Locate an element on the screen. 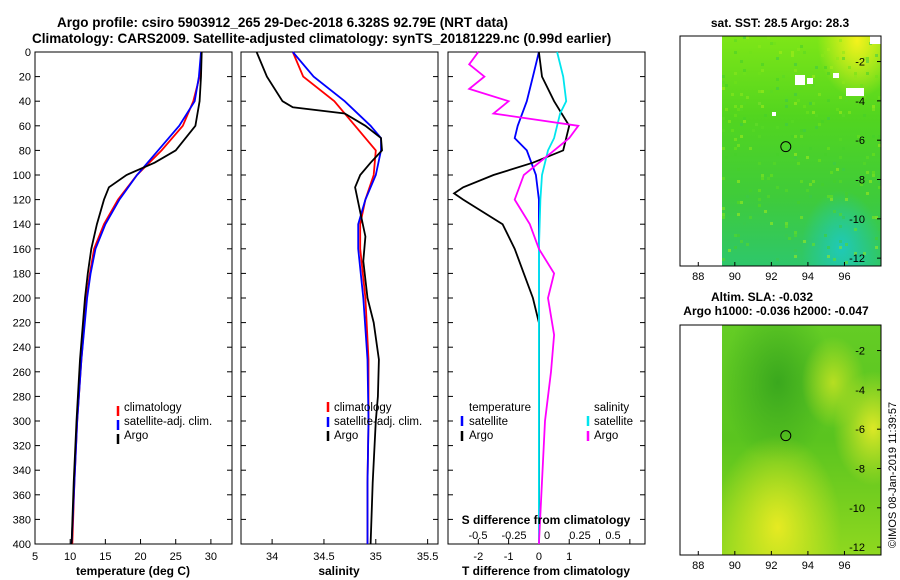 Image resolution: width=900 pixels, height=580 pixels. legend-label-temp-argo: Argo is located at coordinates (481, 436).